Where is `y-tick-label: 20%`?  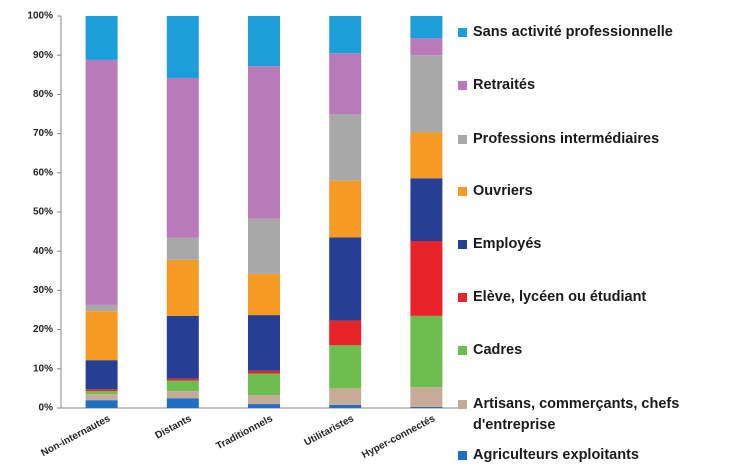 y-tick-label: 20% is located at coordinates (43, 329).